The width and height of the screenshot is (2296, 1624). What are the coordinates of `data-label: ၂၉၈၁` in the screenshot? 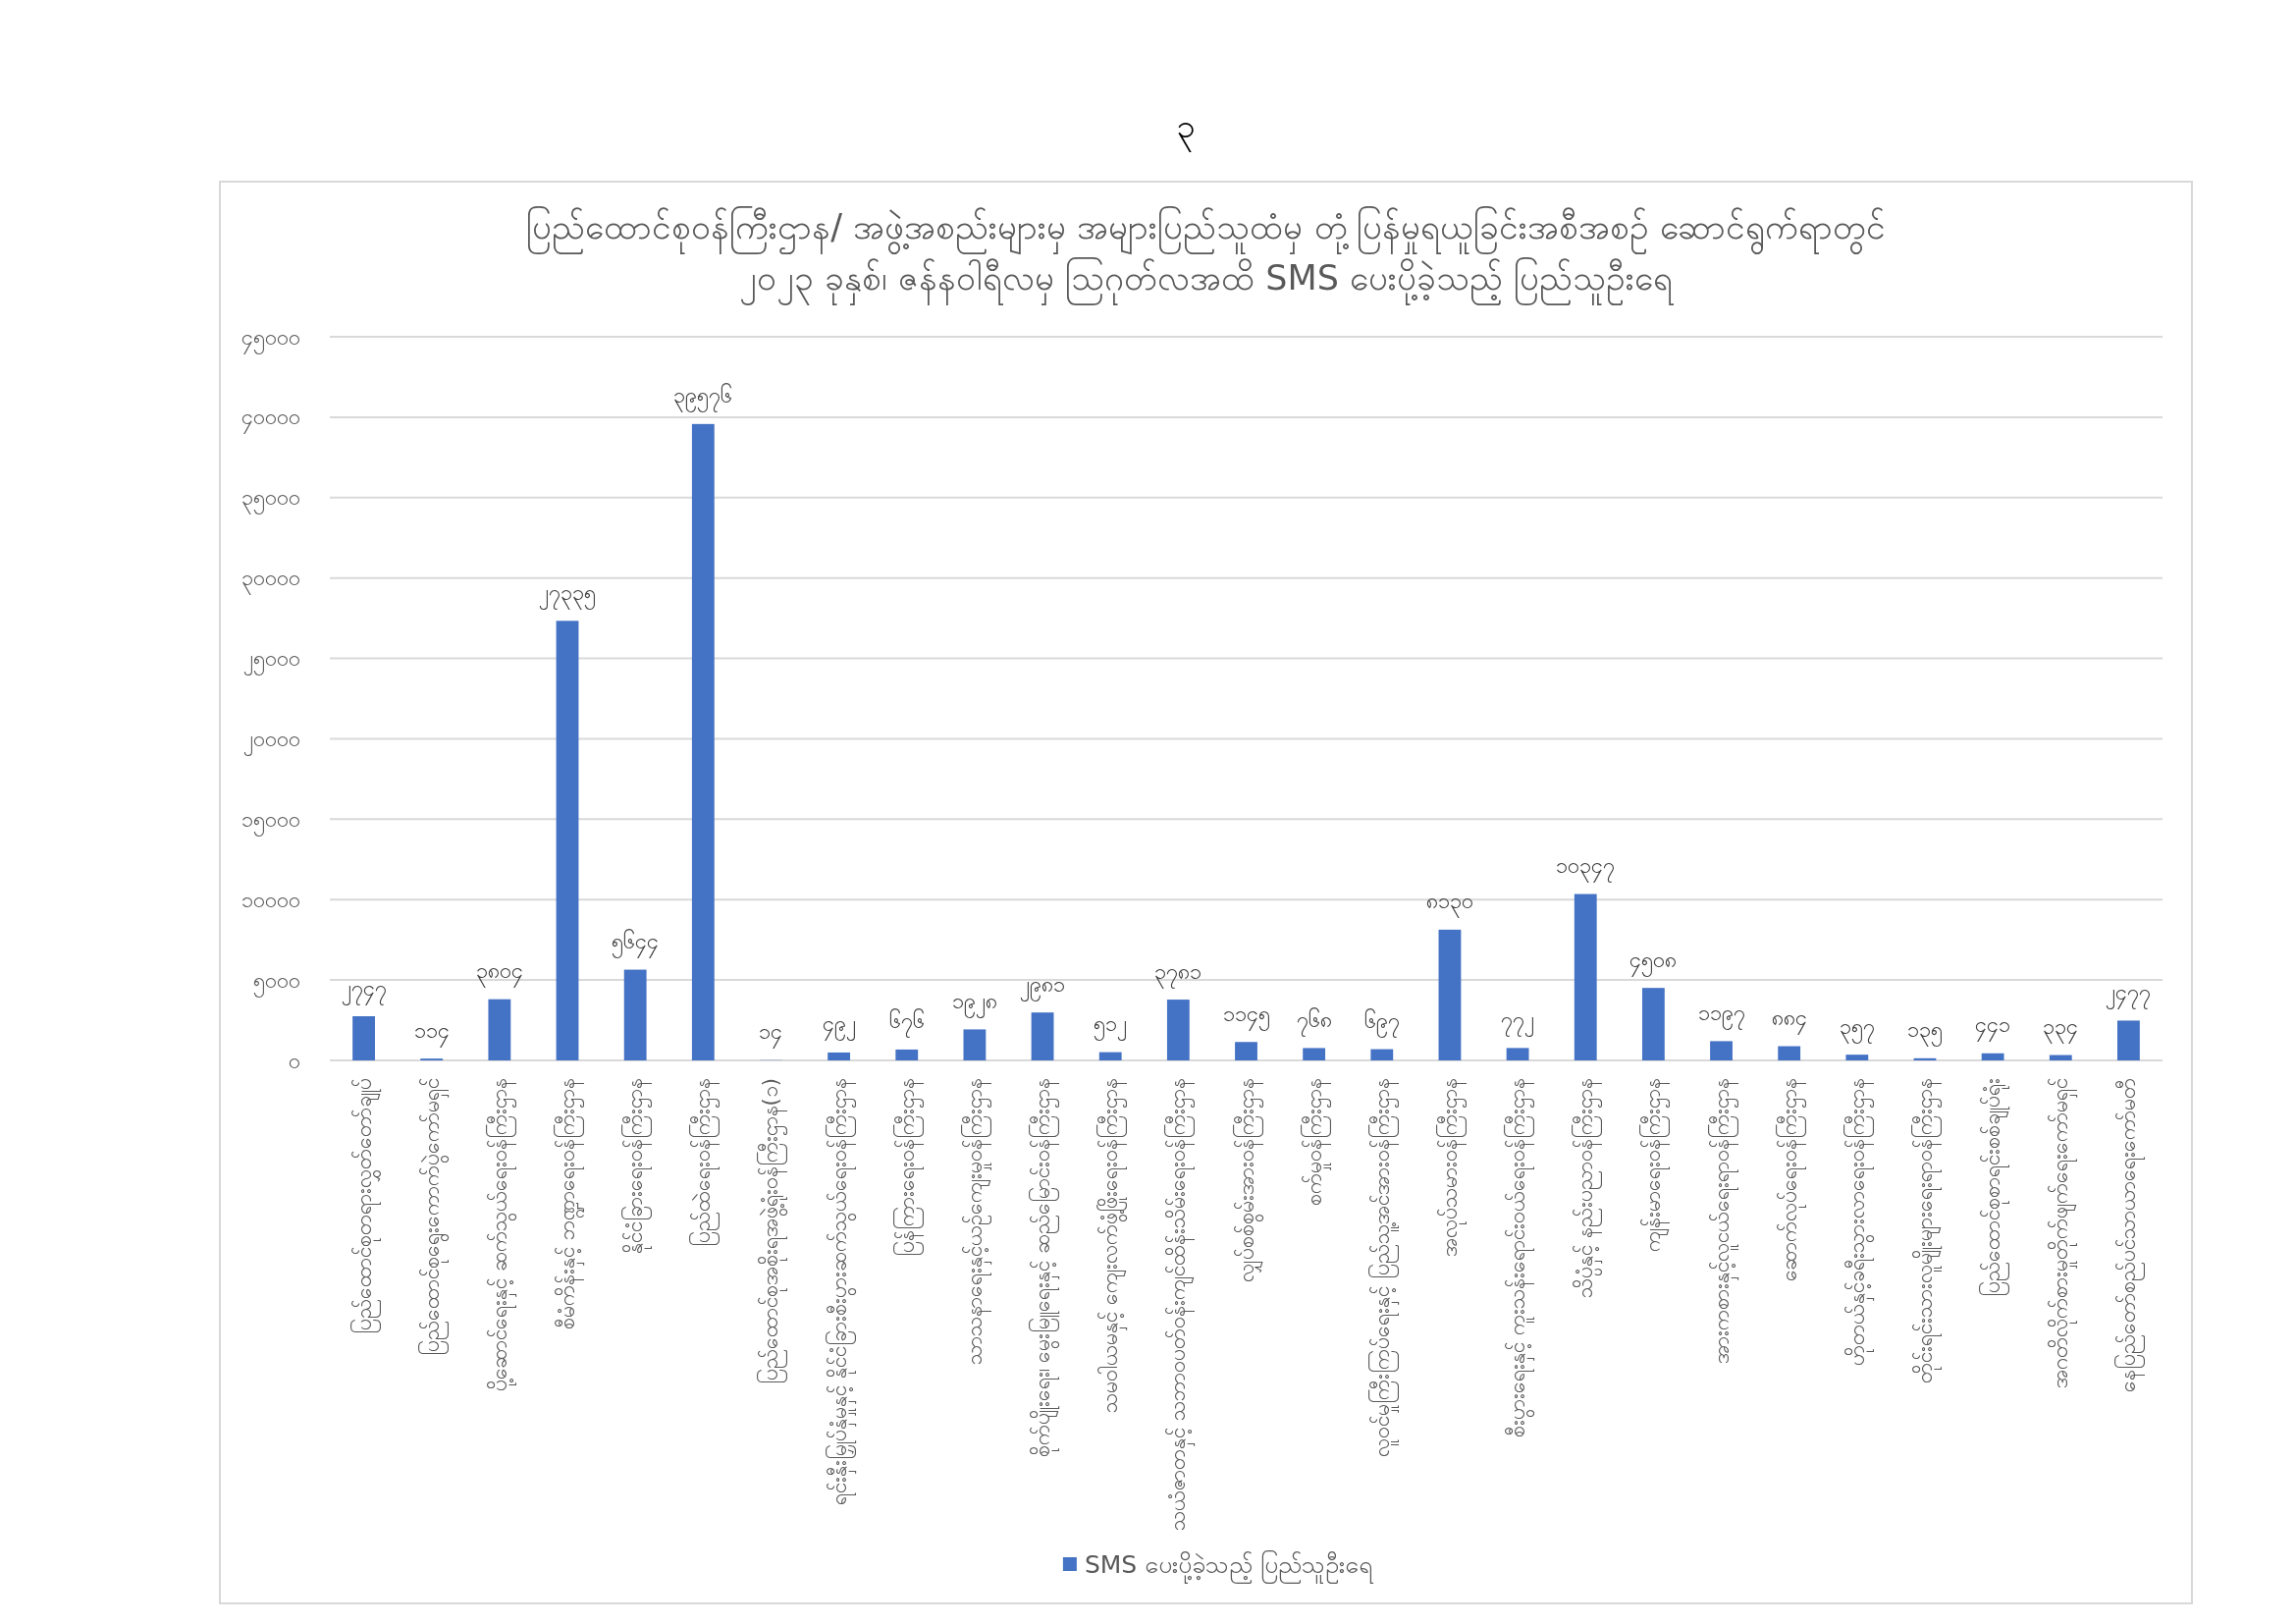 It's located at (1043, 986).